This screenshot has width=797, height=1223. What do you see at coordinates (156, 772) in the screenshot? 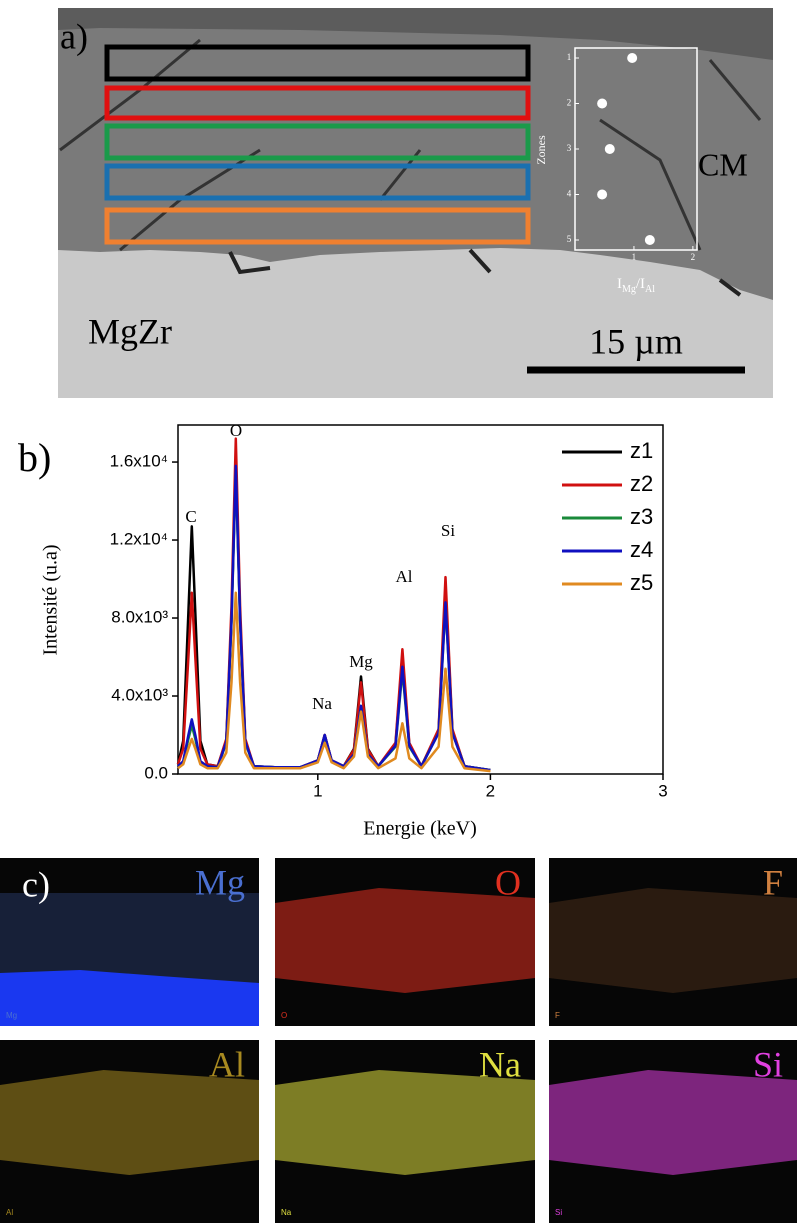
I see `y-tick-label: 0.0` at bounding box center [156, 772].